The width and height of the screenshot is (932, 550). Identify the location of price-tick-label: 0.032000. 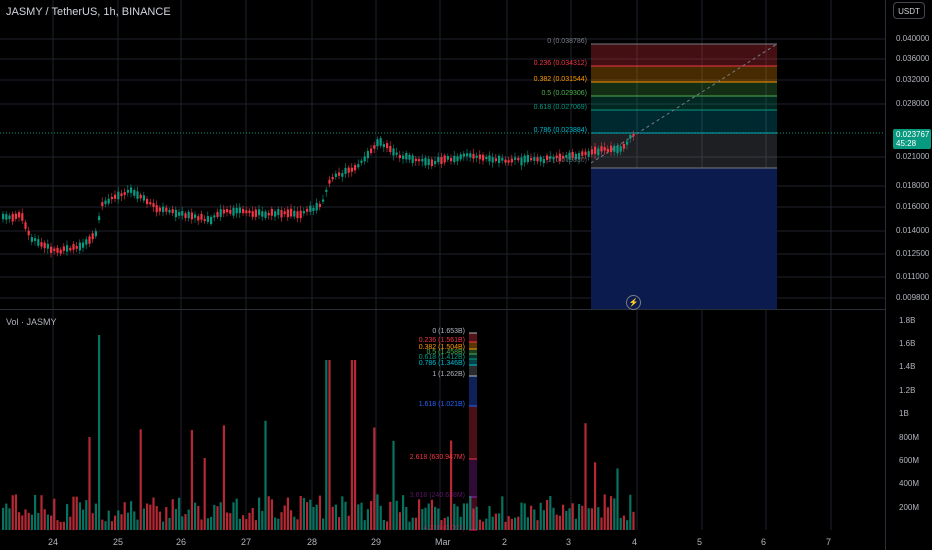
(913, 79).